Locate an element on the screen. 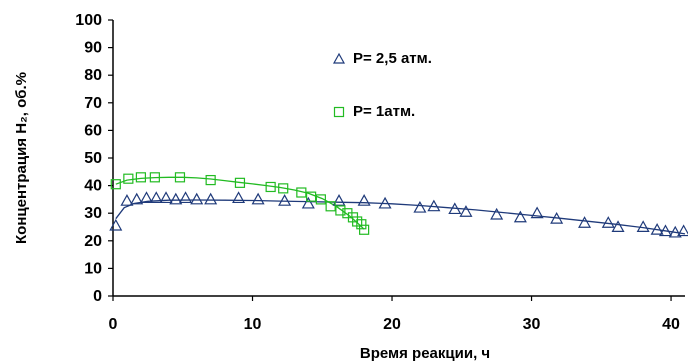 Image resolution: width=688 pixels, height=363 pixels. y-tick-label: 0 is located at coordinates (97, 296).